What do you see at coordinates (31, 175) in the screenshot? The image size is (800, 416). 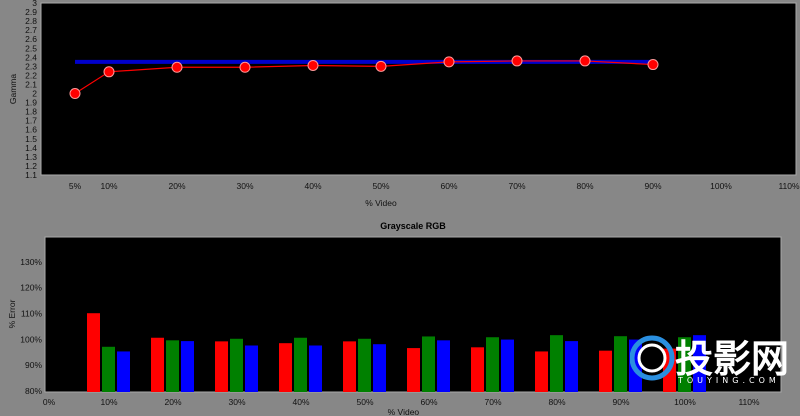 I see `y-tick-label: 1.1` at bounding box center [31, 175].